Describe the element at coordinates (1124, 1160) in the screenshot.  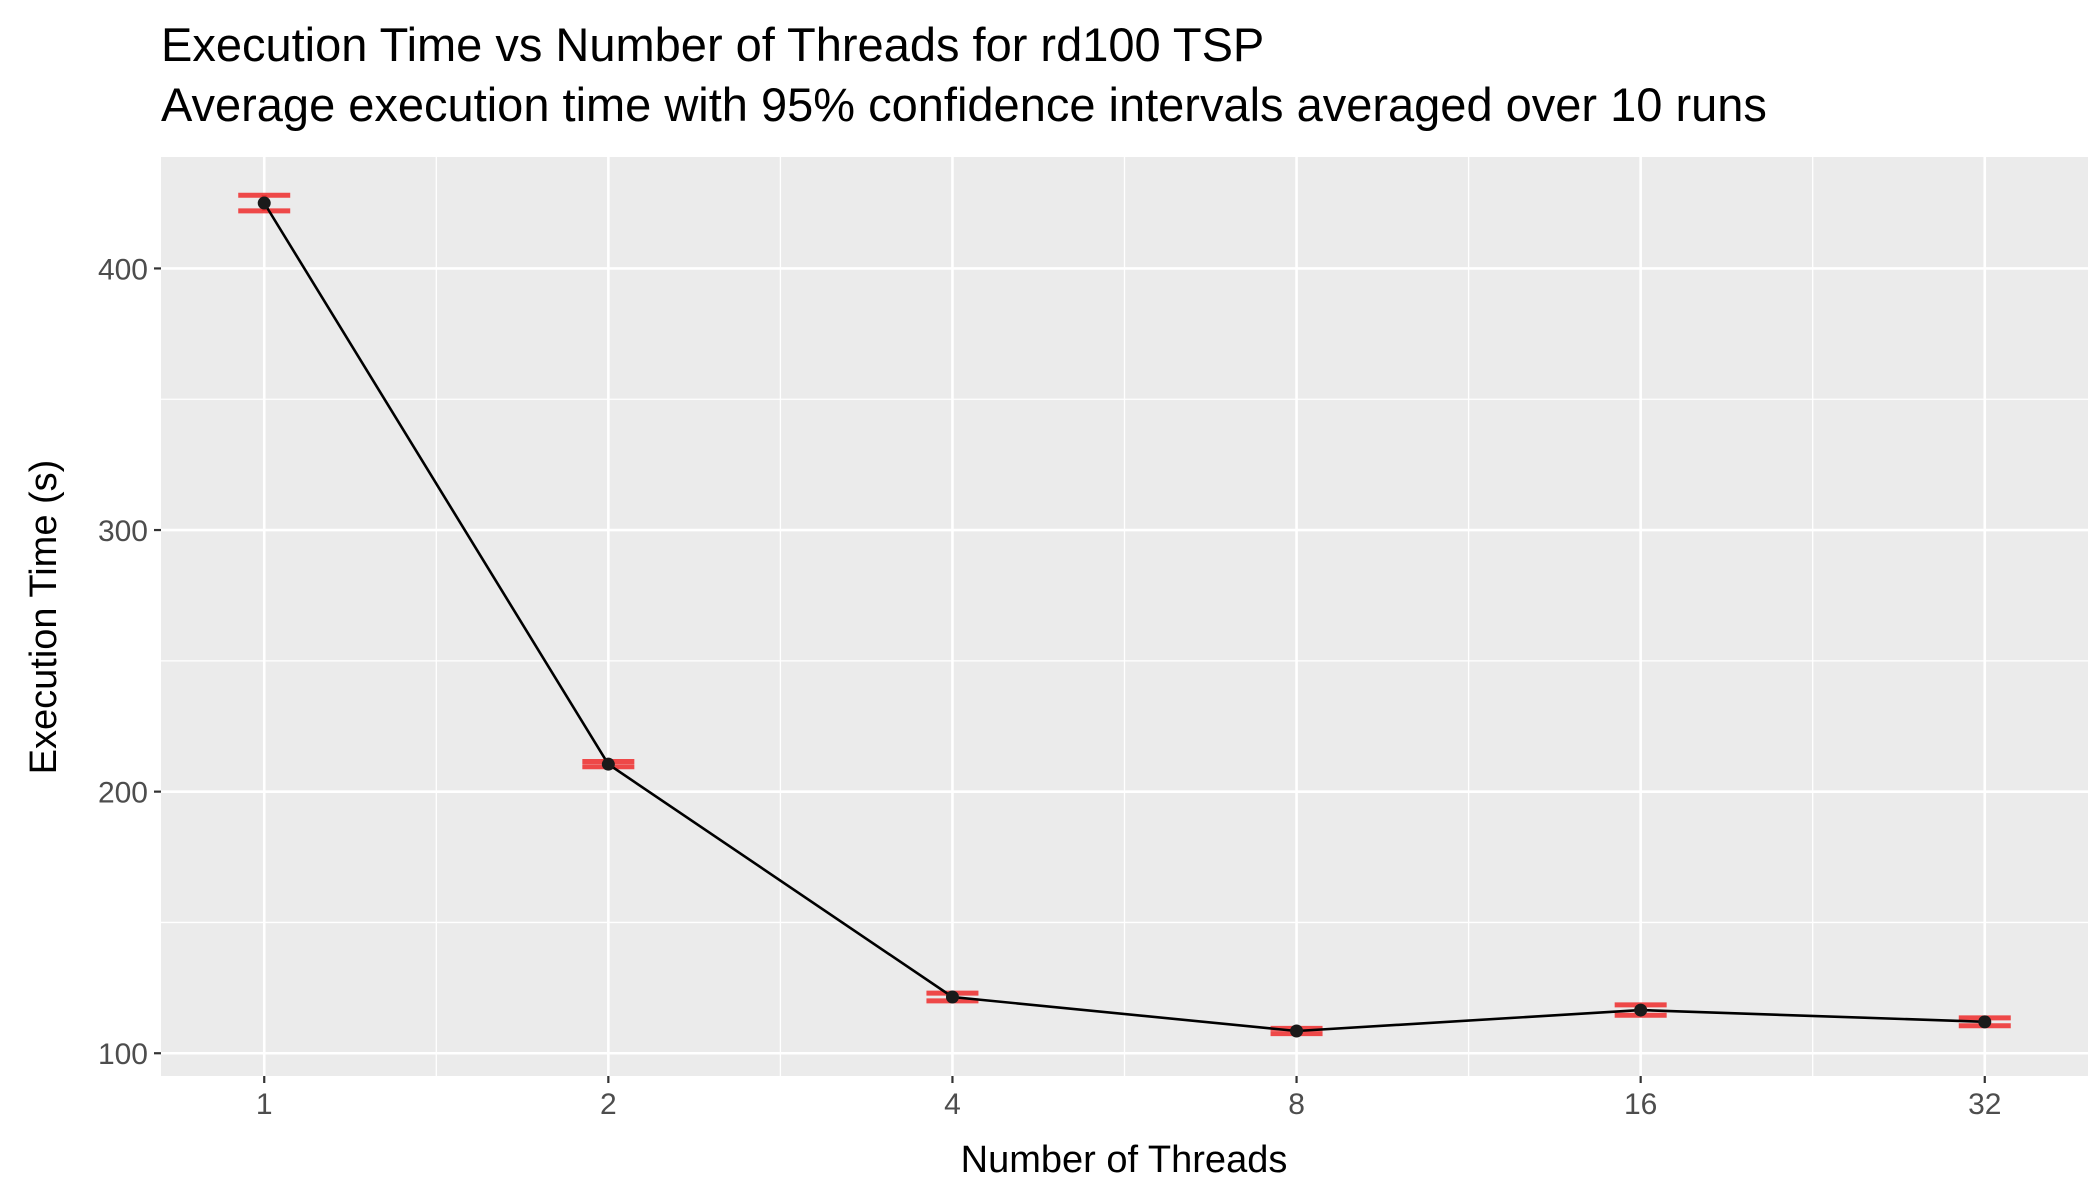
I see `x-axis-title: Number of Threads` at that location.